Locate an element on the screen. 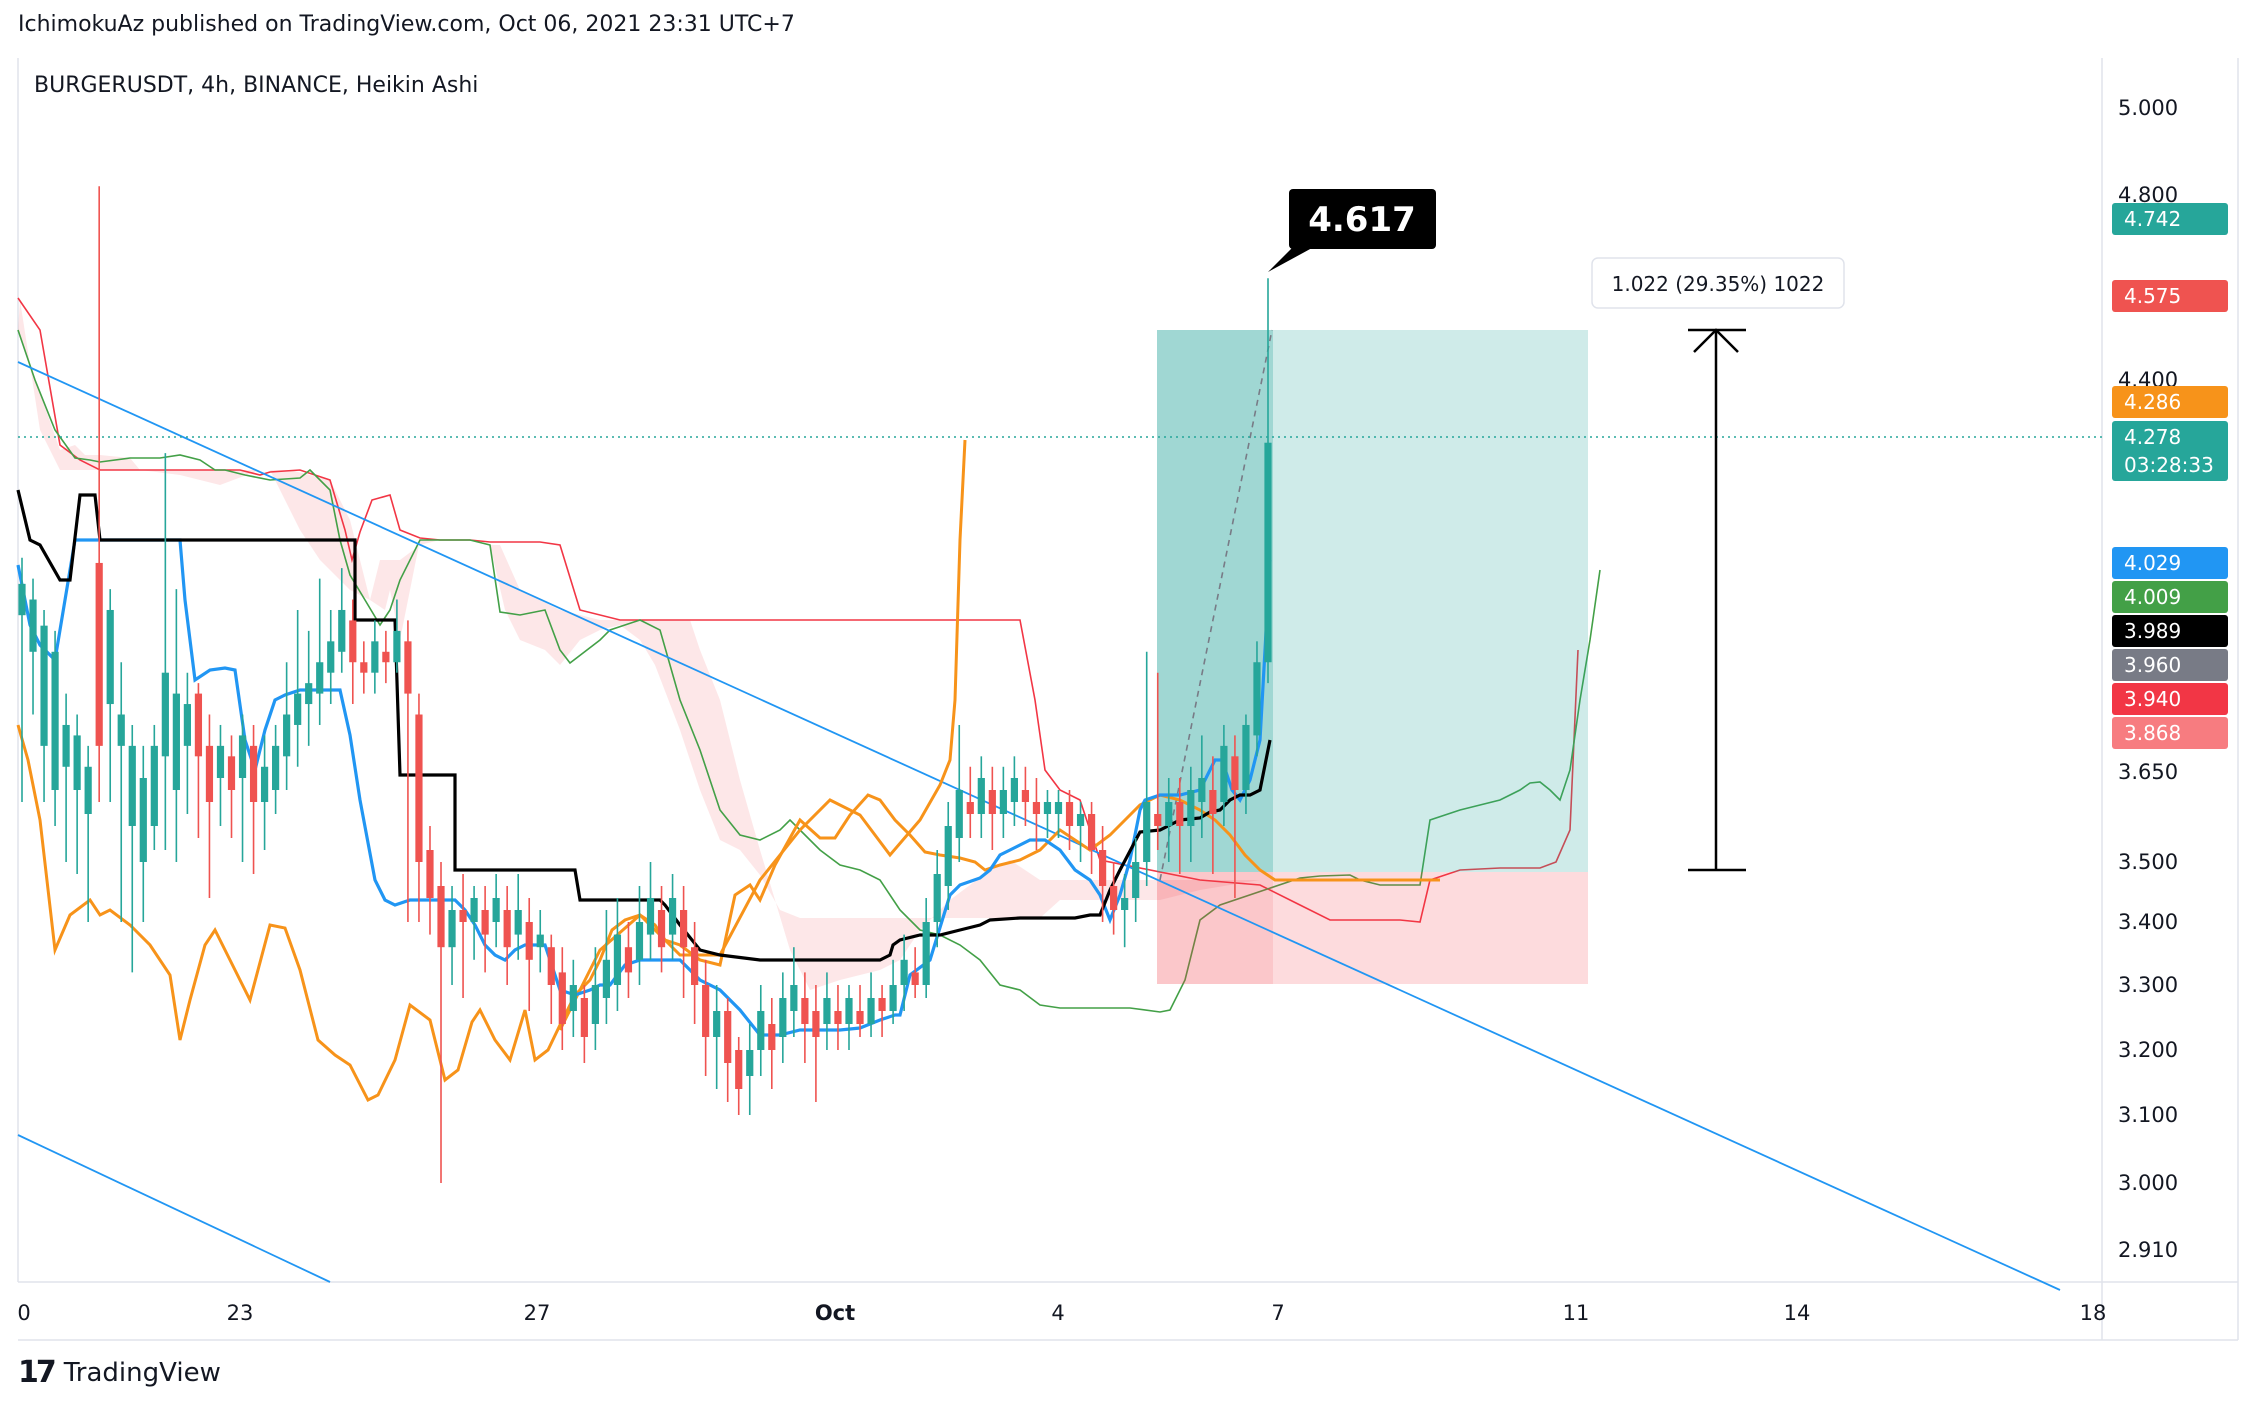 This screenshot has width=2258, height=1410. long-position-loss-zone is located at coordinates (1372, 928).